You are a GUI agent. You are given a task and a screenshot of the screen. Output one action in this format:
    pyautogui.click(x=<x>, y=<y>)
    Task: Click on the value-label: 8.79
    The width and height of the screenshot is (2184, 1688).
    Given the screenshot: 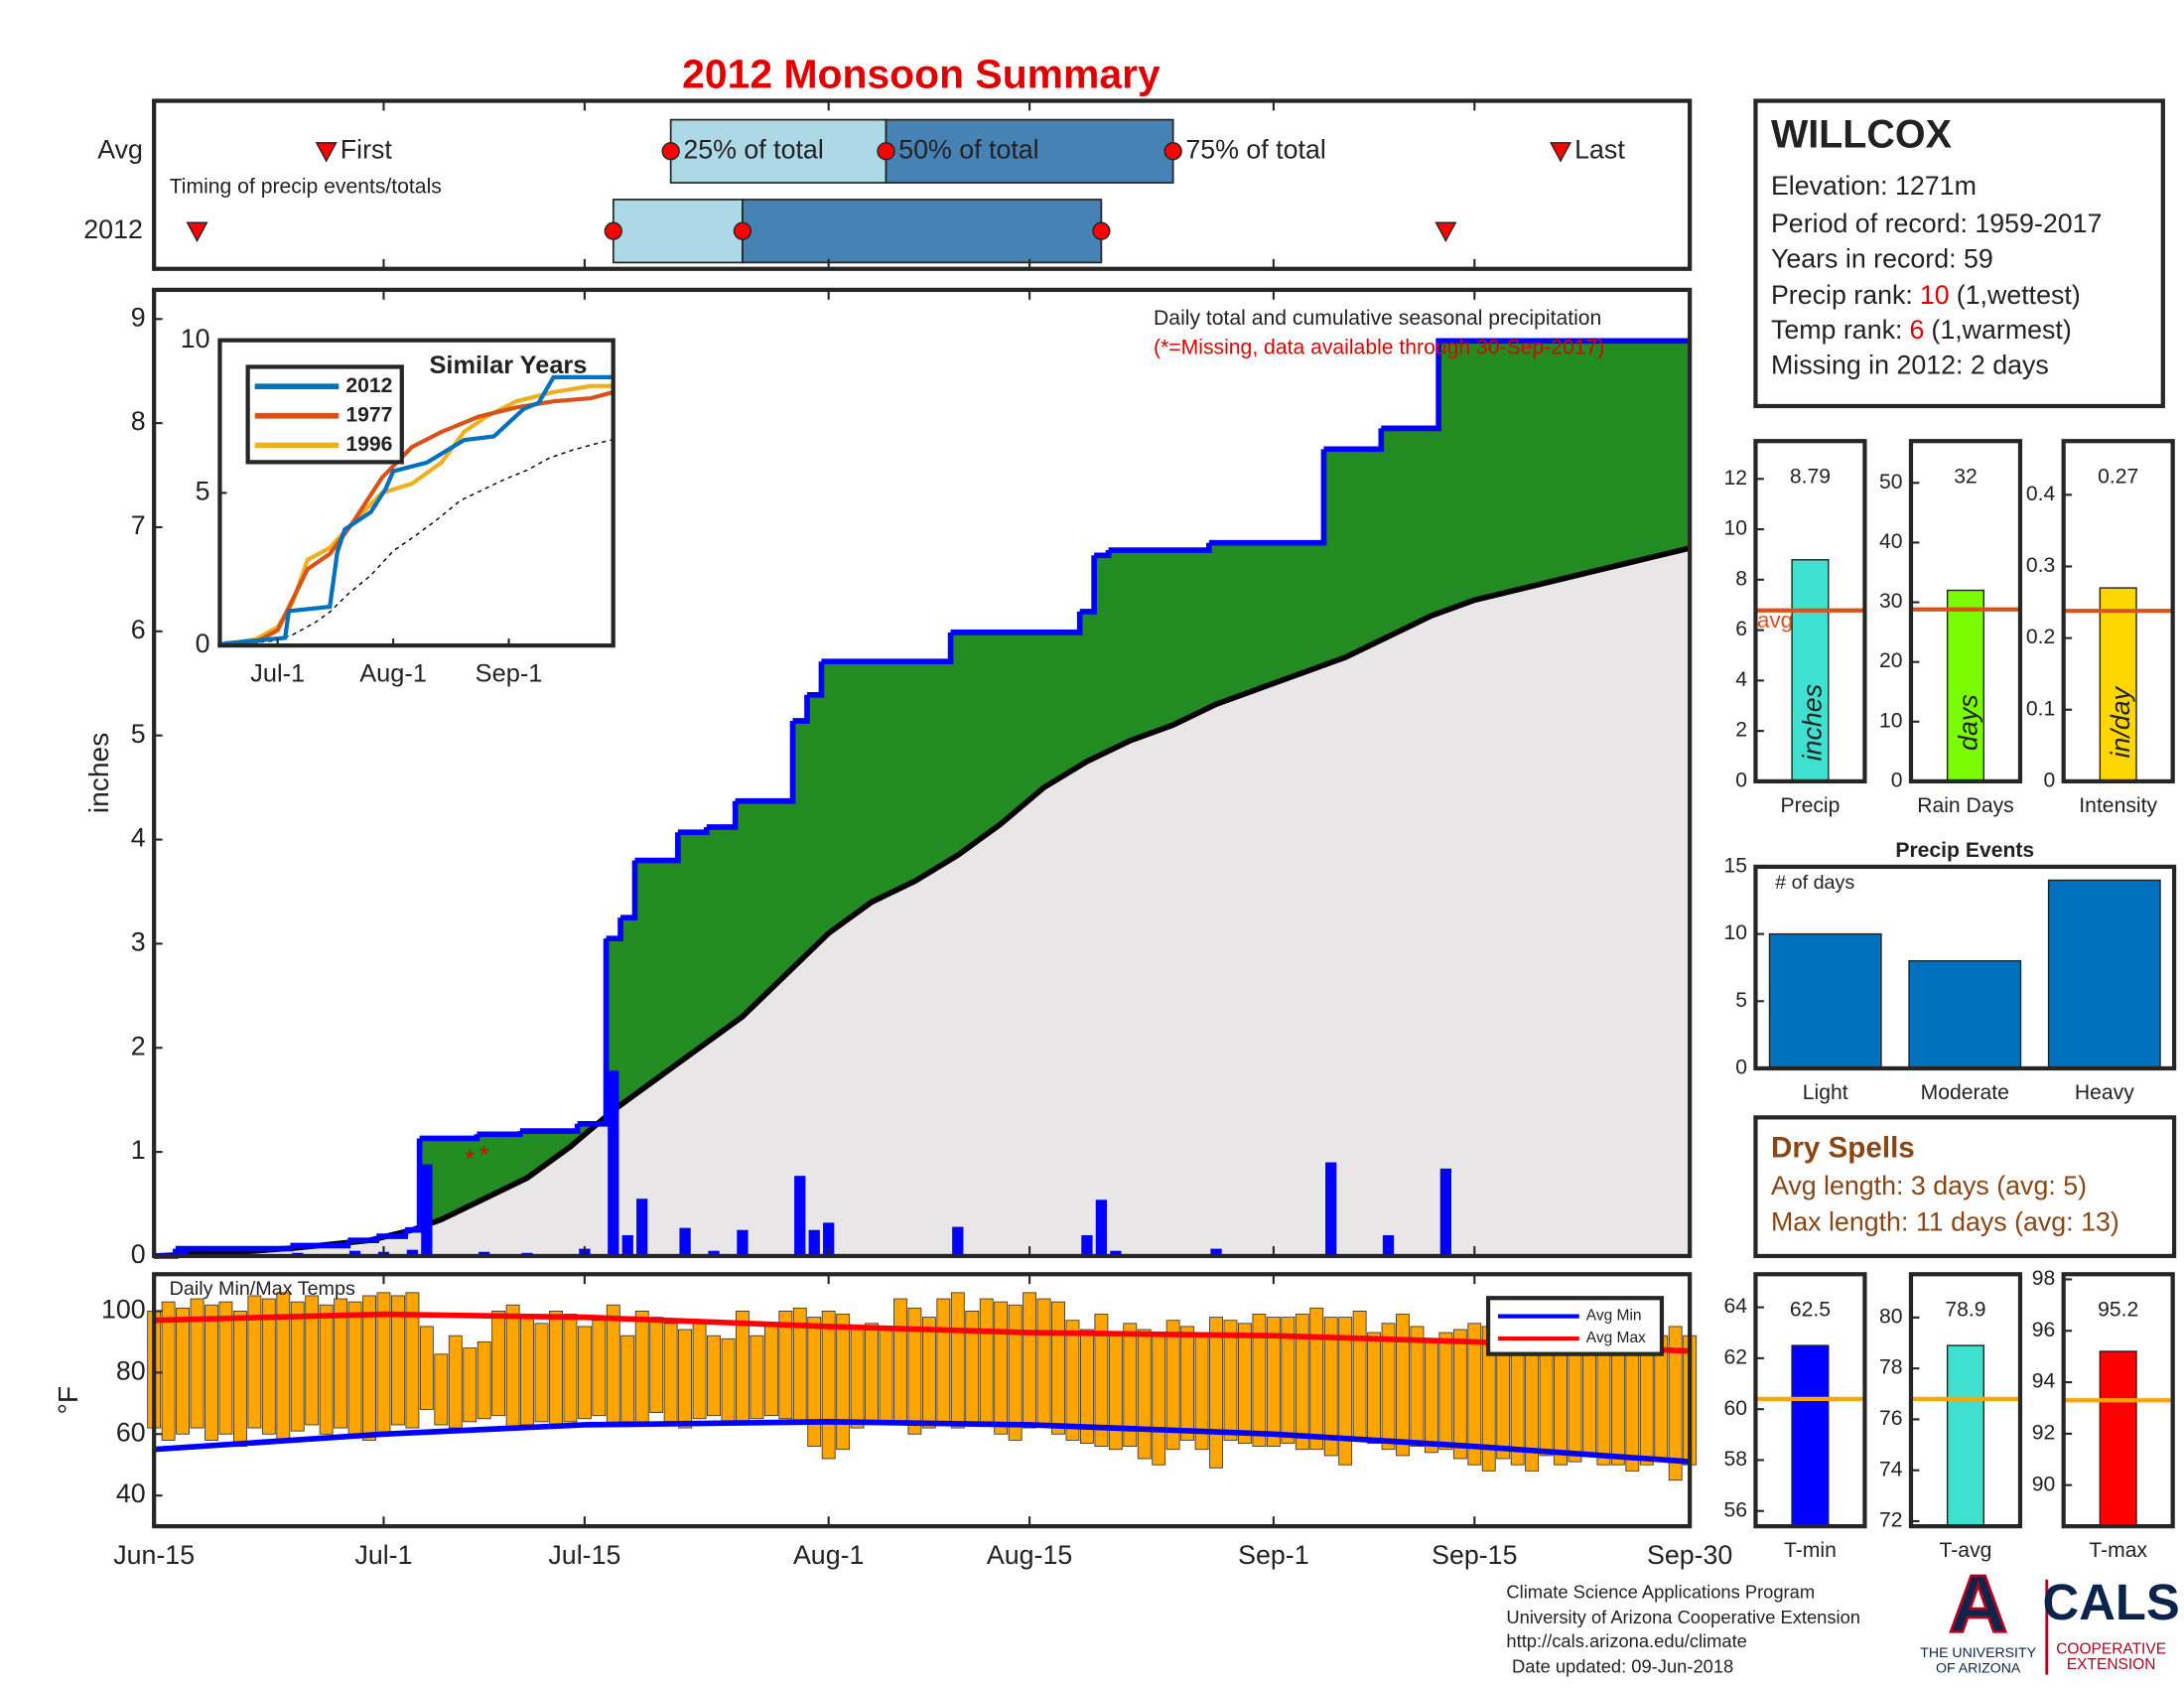 What is the action you would take?
    pyautogui.click(x=1810, y=476)
    